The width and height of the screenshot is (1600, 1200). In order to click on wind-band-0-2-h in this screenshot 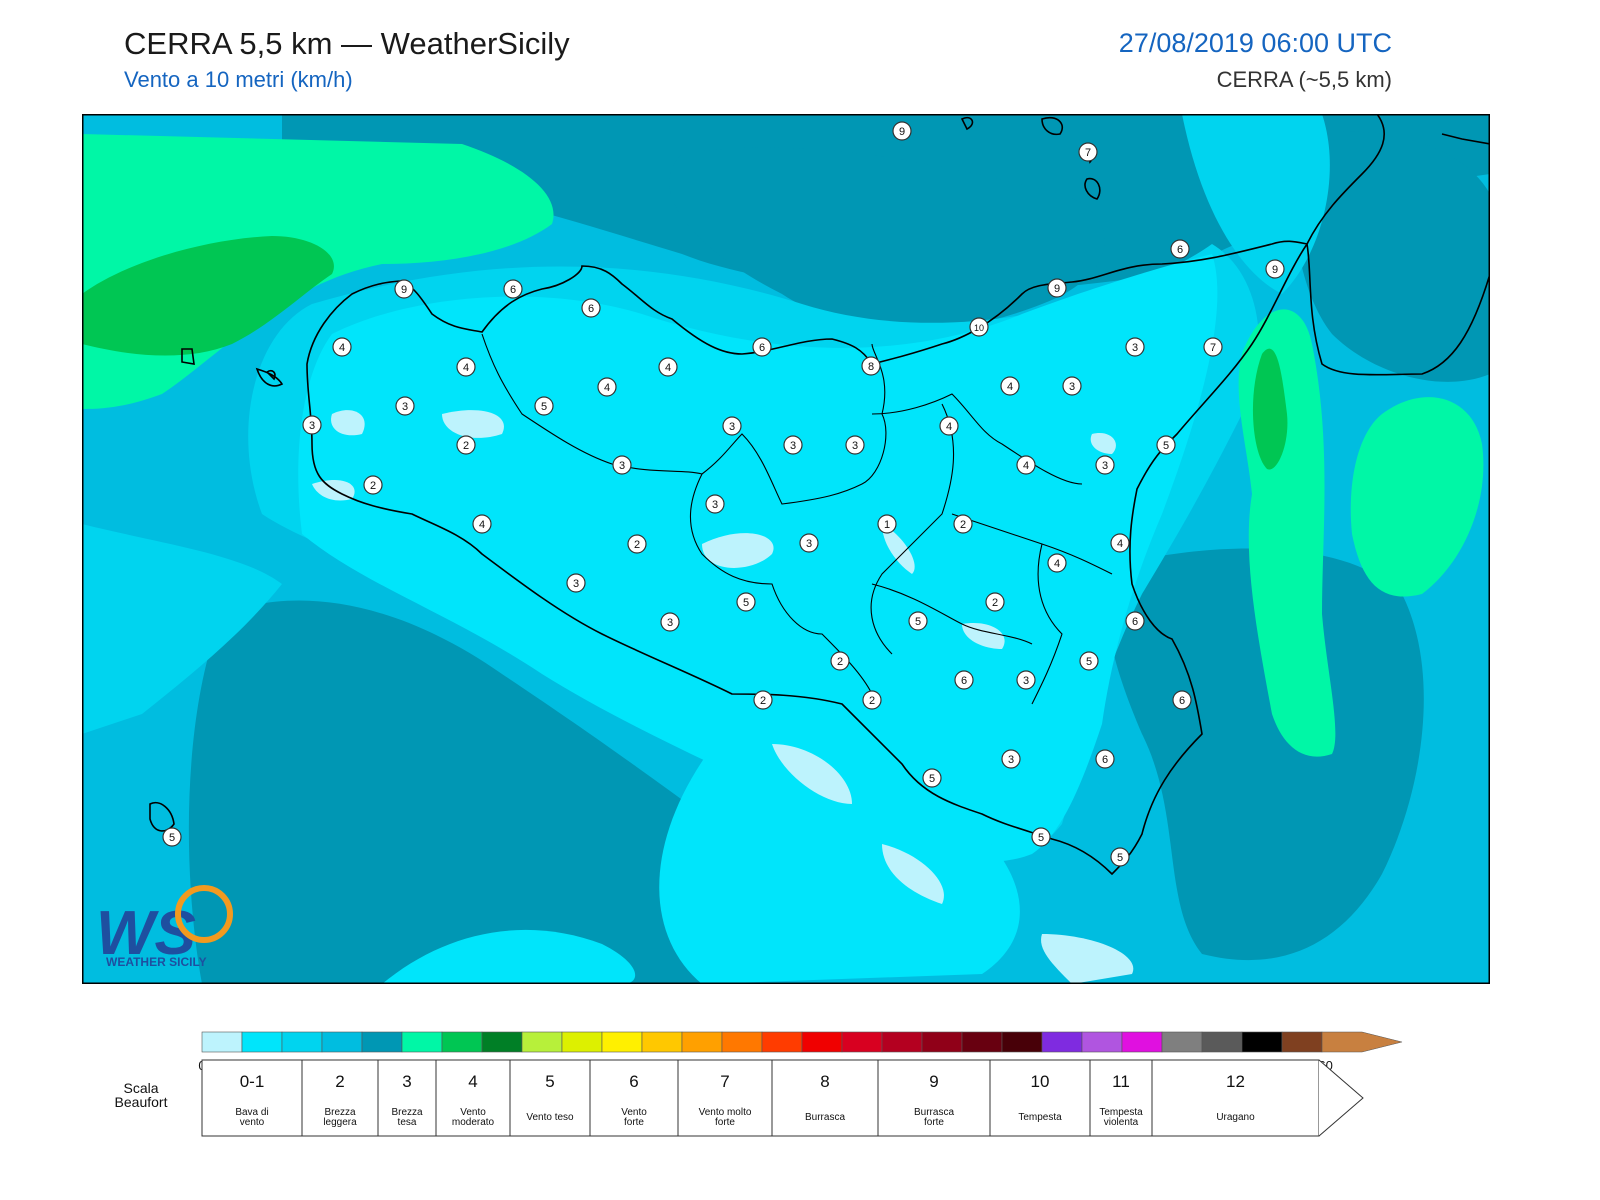, I will do `click(1087, 959)`.